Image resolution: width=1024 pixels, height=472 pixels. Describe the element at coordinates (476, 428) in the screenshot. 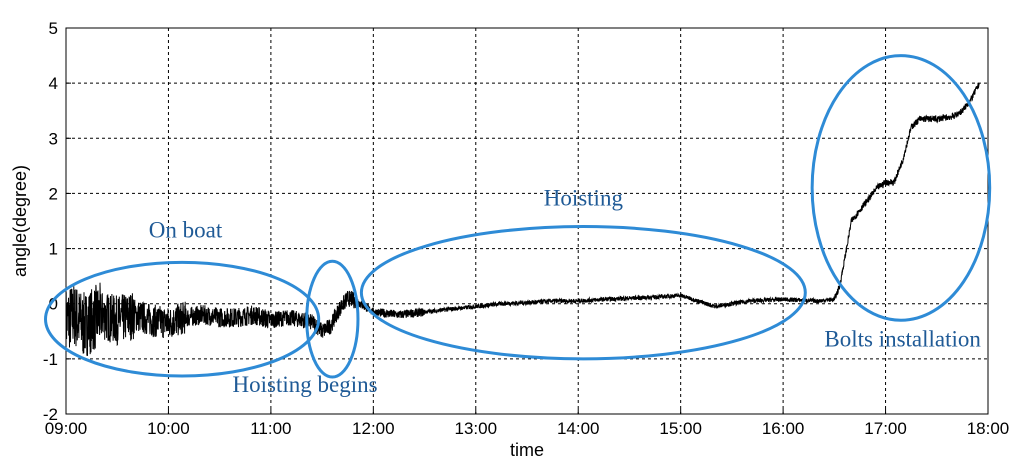

I see `x-tick-label: 13:00` at that location.